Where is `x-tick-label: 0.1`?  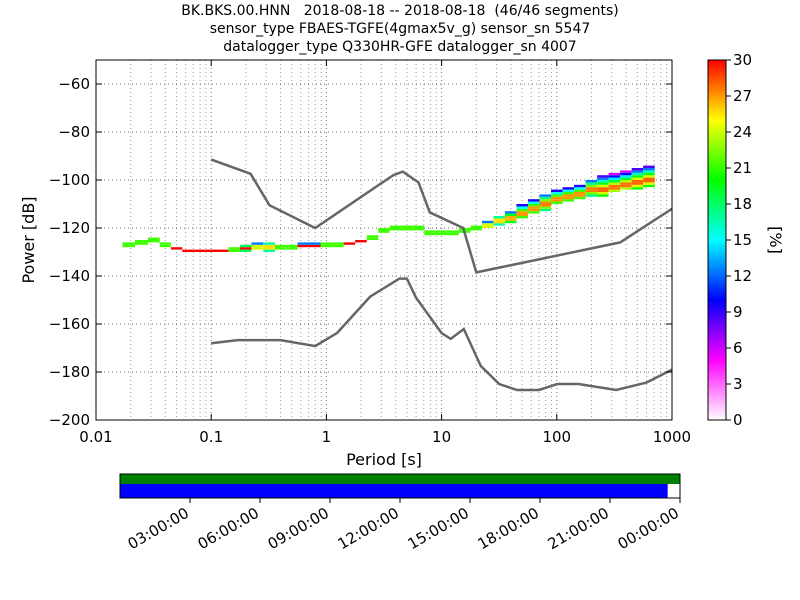
x-tick-label: 0.1 is located at coordinates (211, 437).